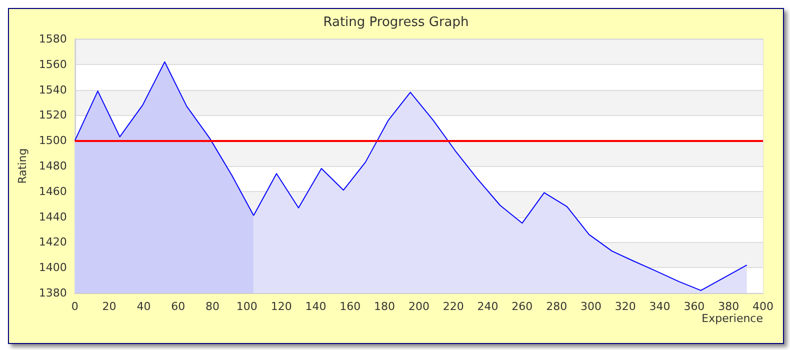  Describe the element at coordinates (52, 89) in the screenshot. I see `y-tick-label: 1540` at that location.